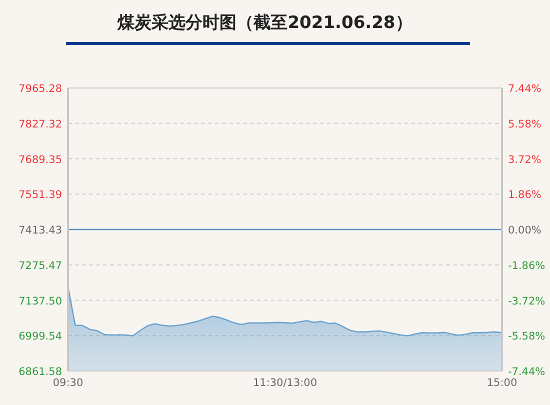 This screenshot has width=550, height=405. Describe the element at coordinates (527, 266) in the screenshot. I see `y2-tick-label: -1.86%` at that location.